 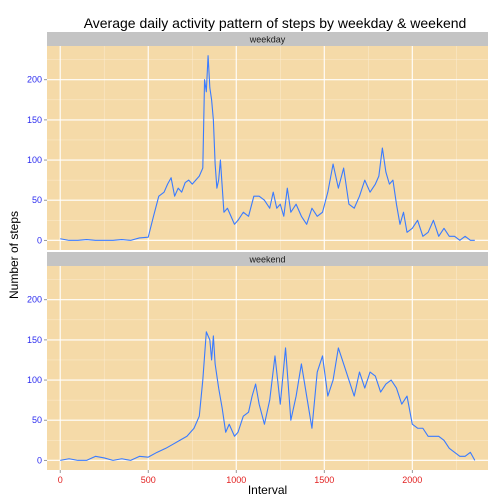 I want to click on strip-label-weekend: weekend, so click(x=266, y=260).